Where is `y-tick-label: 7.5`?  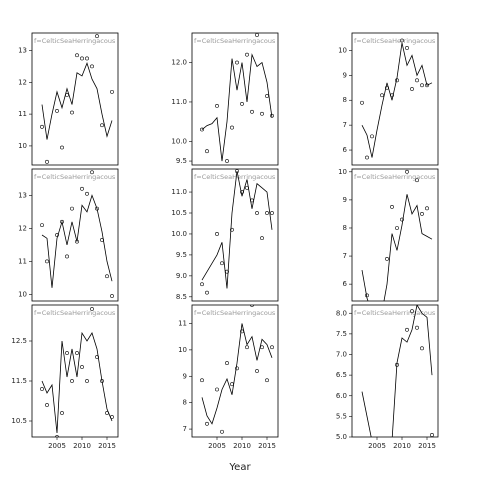 y-tick-label: 7.5 is located at coordinates (341, 334).